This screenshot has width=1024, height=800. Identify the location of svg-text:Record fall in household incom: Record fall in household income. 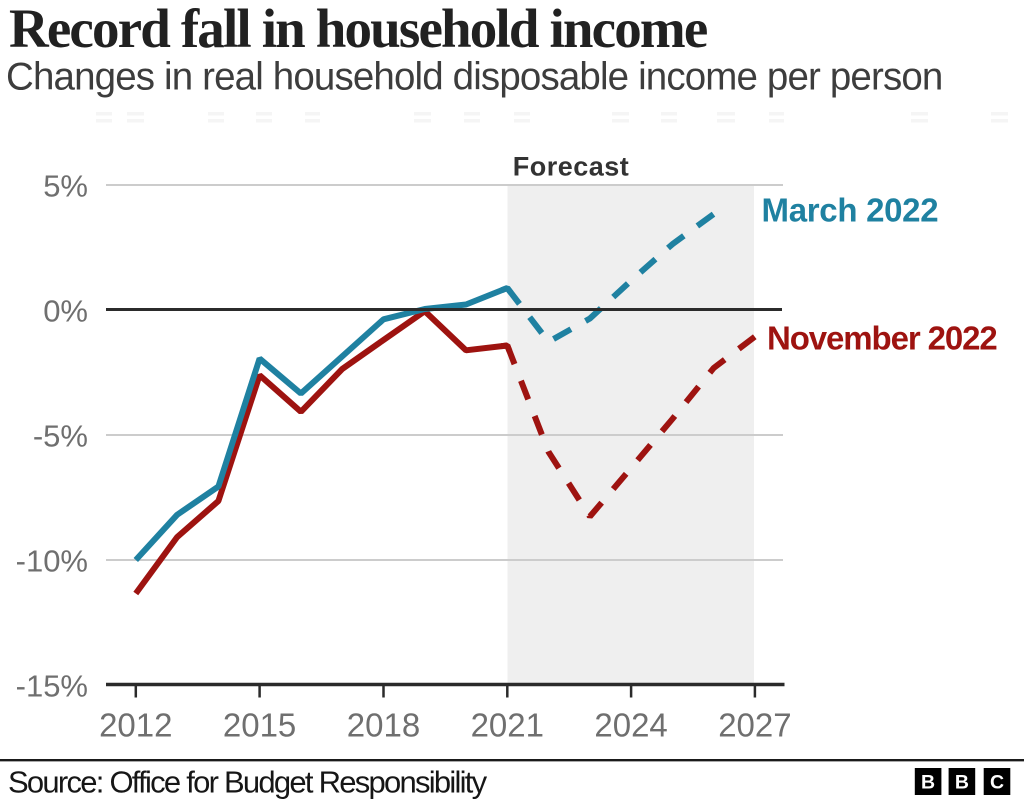
(358, 29).